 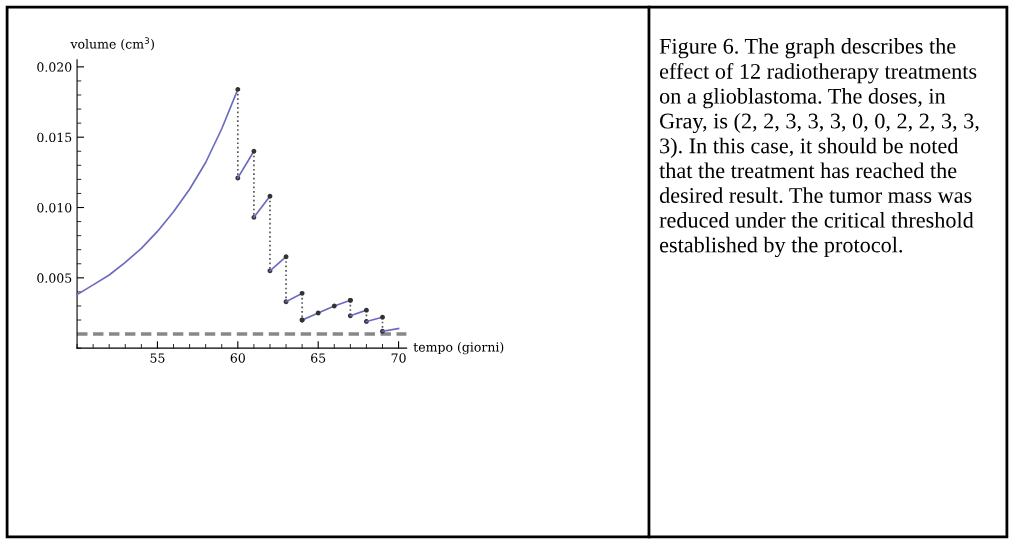 What do you see at coordinates (237, 358) in the screenshot?
I see `x-tick-label: 60` at bounding box center [237, 358].